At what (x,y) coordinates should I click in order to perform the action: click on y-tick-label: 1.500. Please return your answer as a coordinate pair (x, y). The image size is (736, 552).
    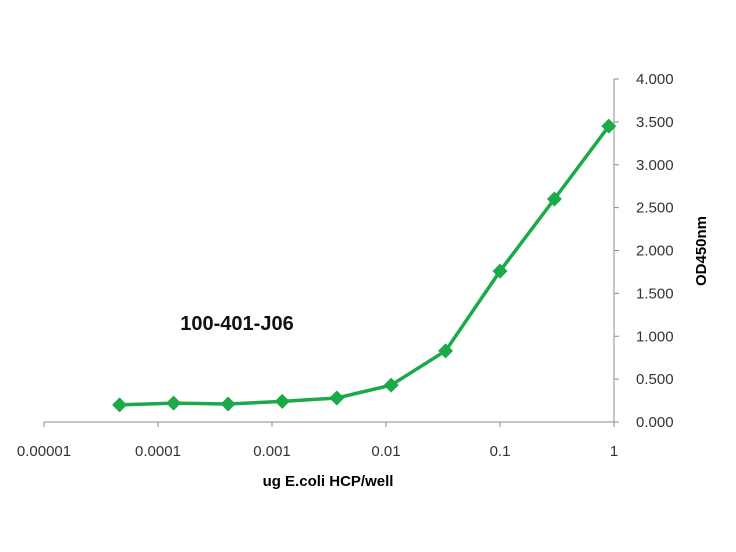
    Looking at the image, I should click on (655, 293).